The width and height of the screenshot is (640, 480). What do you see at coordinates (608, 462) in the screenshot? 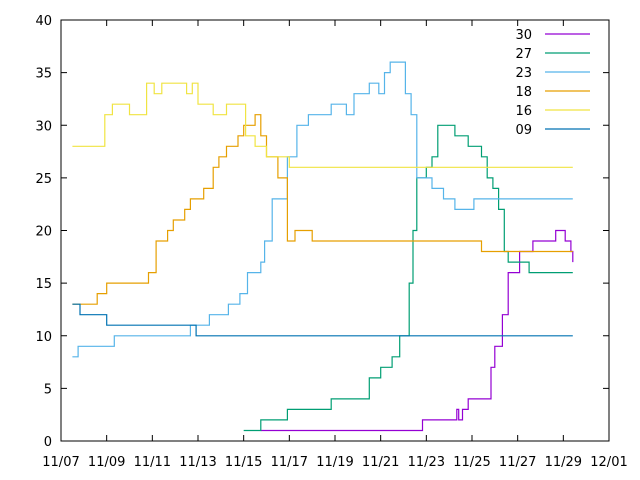
I see `x-tick-label: 12/01` at bounding box center [608, 462].